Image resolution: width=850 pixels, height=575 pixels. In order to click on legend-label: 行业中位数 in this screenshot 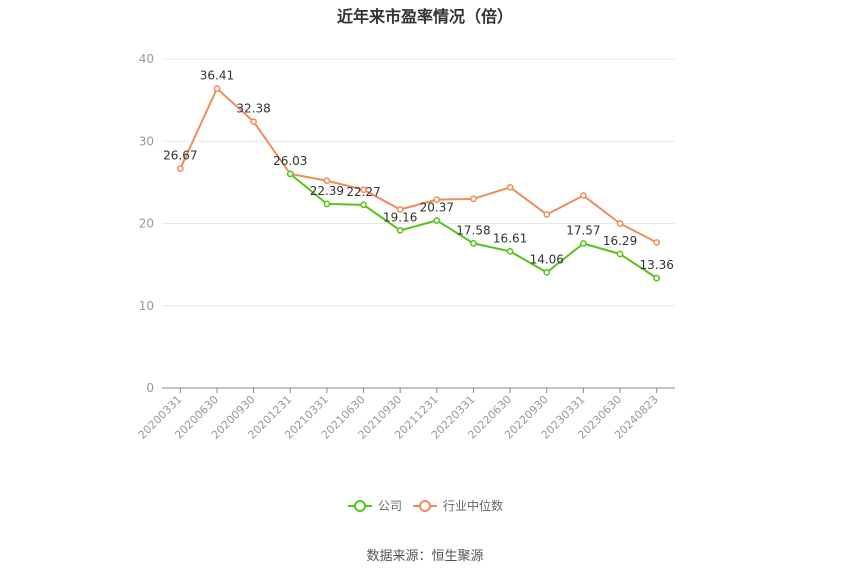, I will do `click(473, 505)`.